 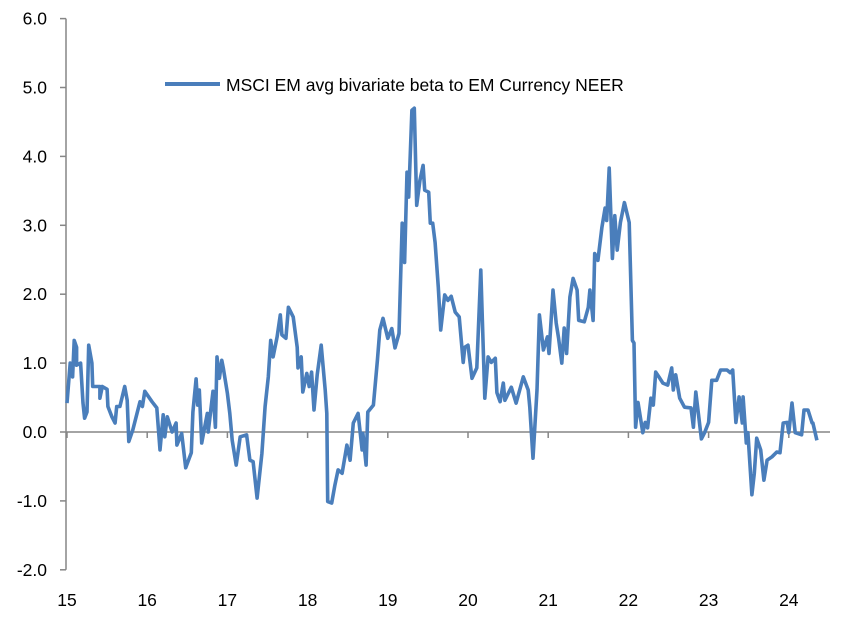 I want to click on x-tick-label: 24, so click(x=789, y=600).